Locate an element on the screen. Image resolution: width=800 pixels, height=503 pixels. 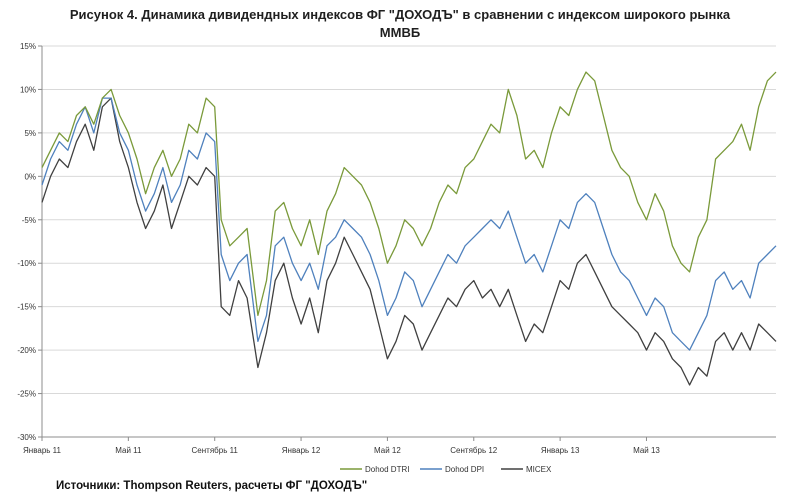
legend-label-micex: MICEX is located at coordinates (539, 469).